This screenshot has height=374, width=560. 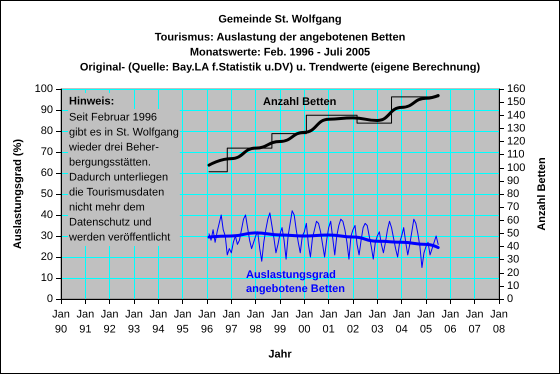 I want to click on x-tick-label: Jan 90, so click(x=61, y=322).